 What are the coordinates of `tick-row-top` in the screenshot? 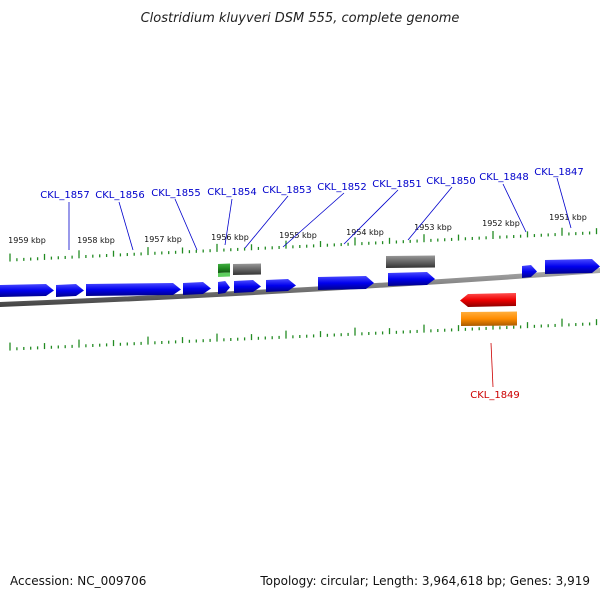 It's located at (303, 244).